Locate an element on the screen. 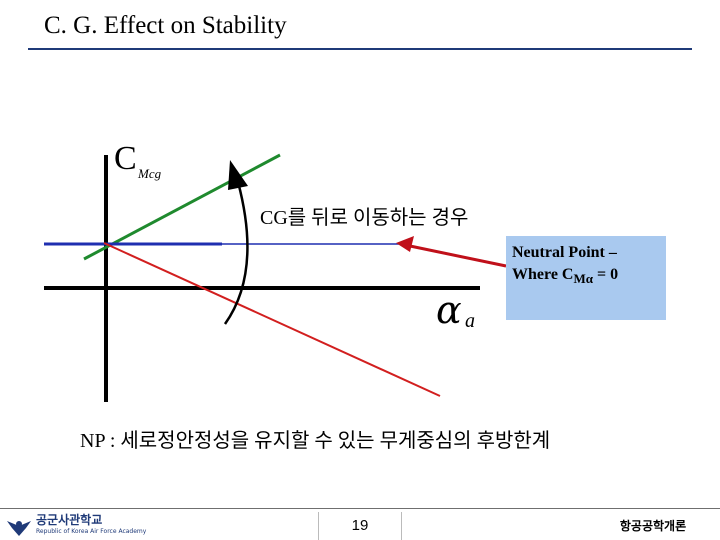 The height and width of the screenshot is (540, 720). alpha-axis-label: α is located at coordinates (449, 310).